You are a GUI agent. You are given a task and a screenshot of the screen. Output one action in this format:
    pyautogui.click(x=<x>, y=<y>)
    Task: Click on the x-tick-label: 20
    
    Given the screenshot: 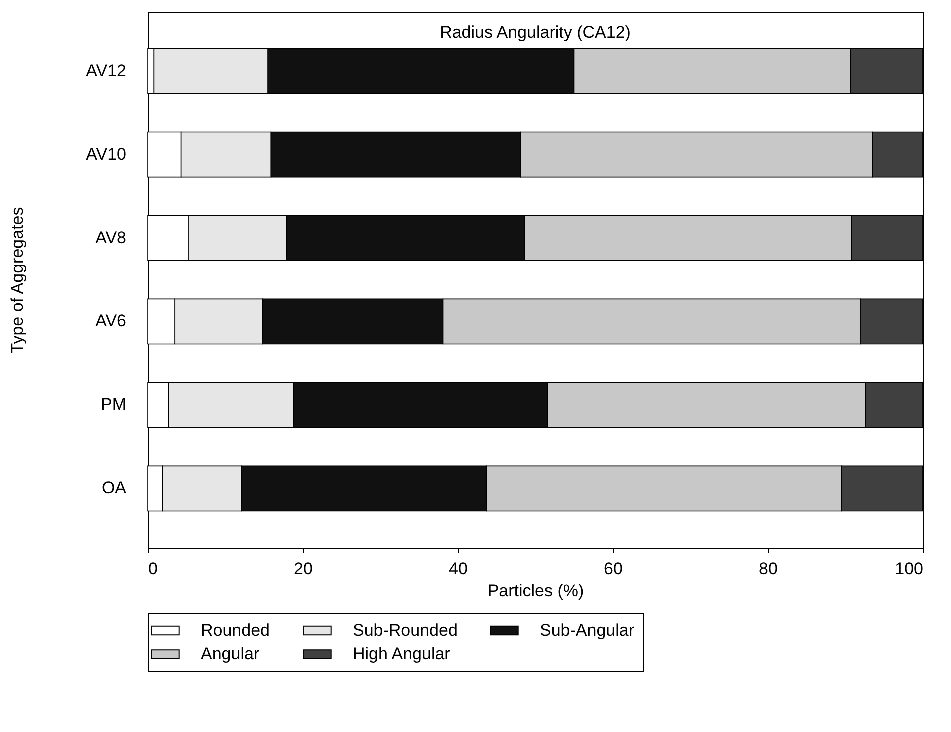 What is the action you would take?
    pyautogui.click(x=303, y=569)
    